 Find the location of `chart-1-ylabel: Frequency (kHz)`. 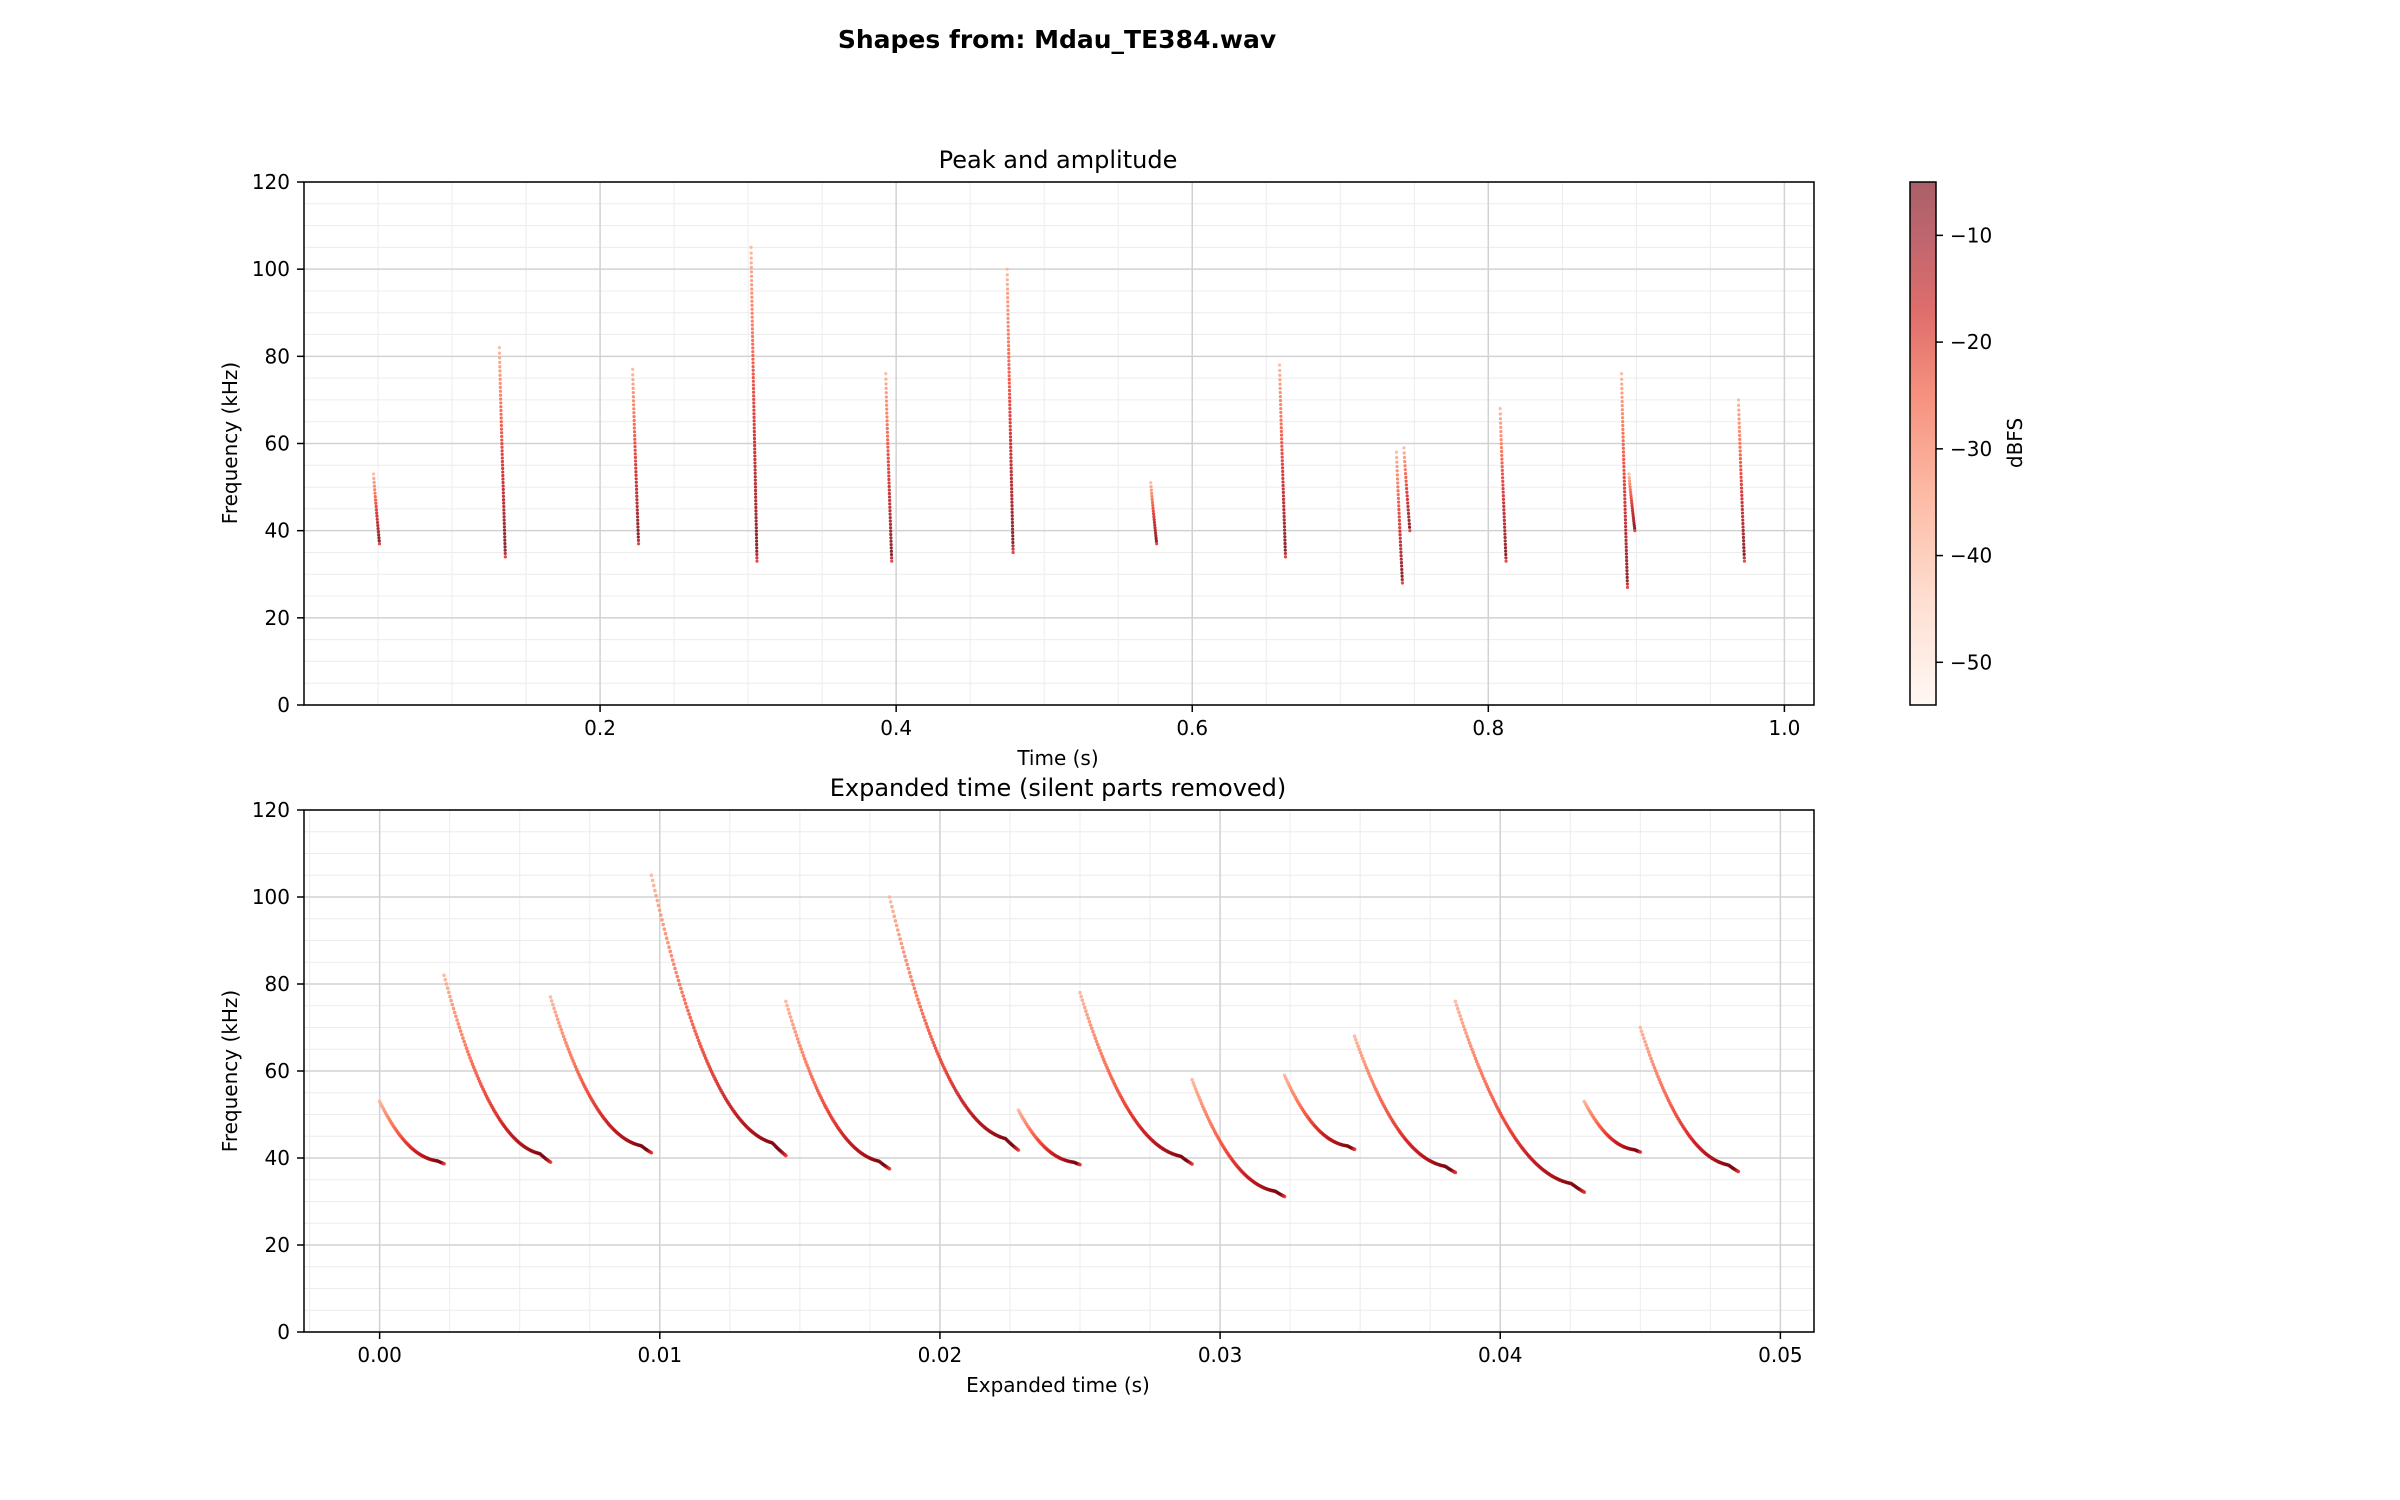

chart-1-ylabel: Frequency (kHz) is located at coordinates (230, 443).